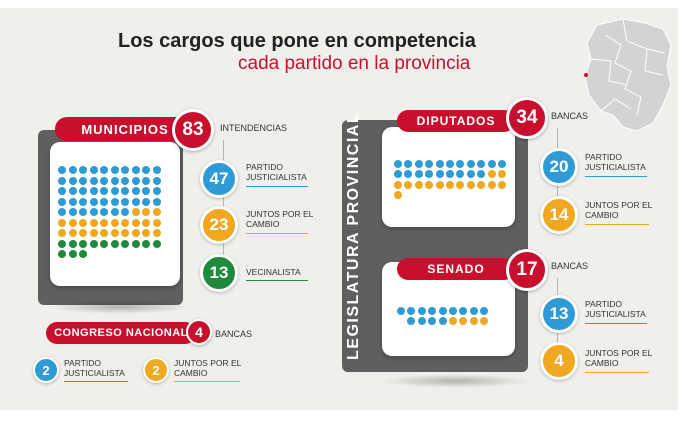 The image size is (690, 432). I want to click on municipios-vec-count: 13, so click(219, 273).